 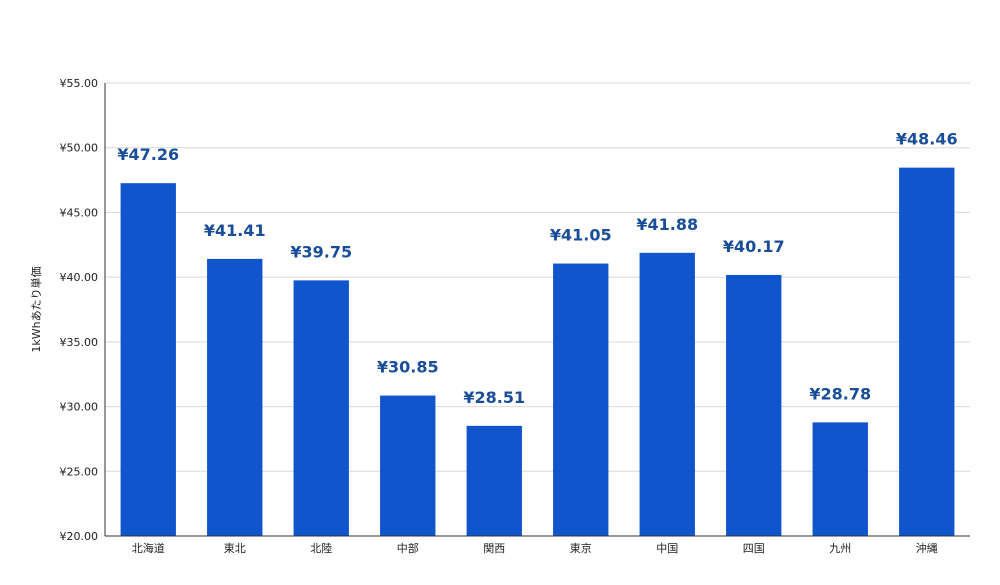 I want to click on y-axis-title: 1kWhあたり単価, so click(x=36, y=309).